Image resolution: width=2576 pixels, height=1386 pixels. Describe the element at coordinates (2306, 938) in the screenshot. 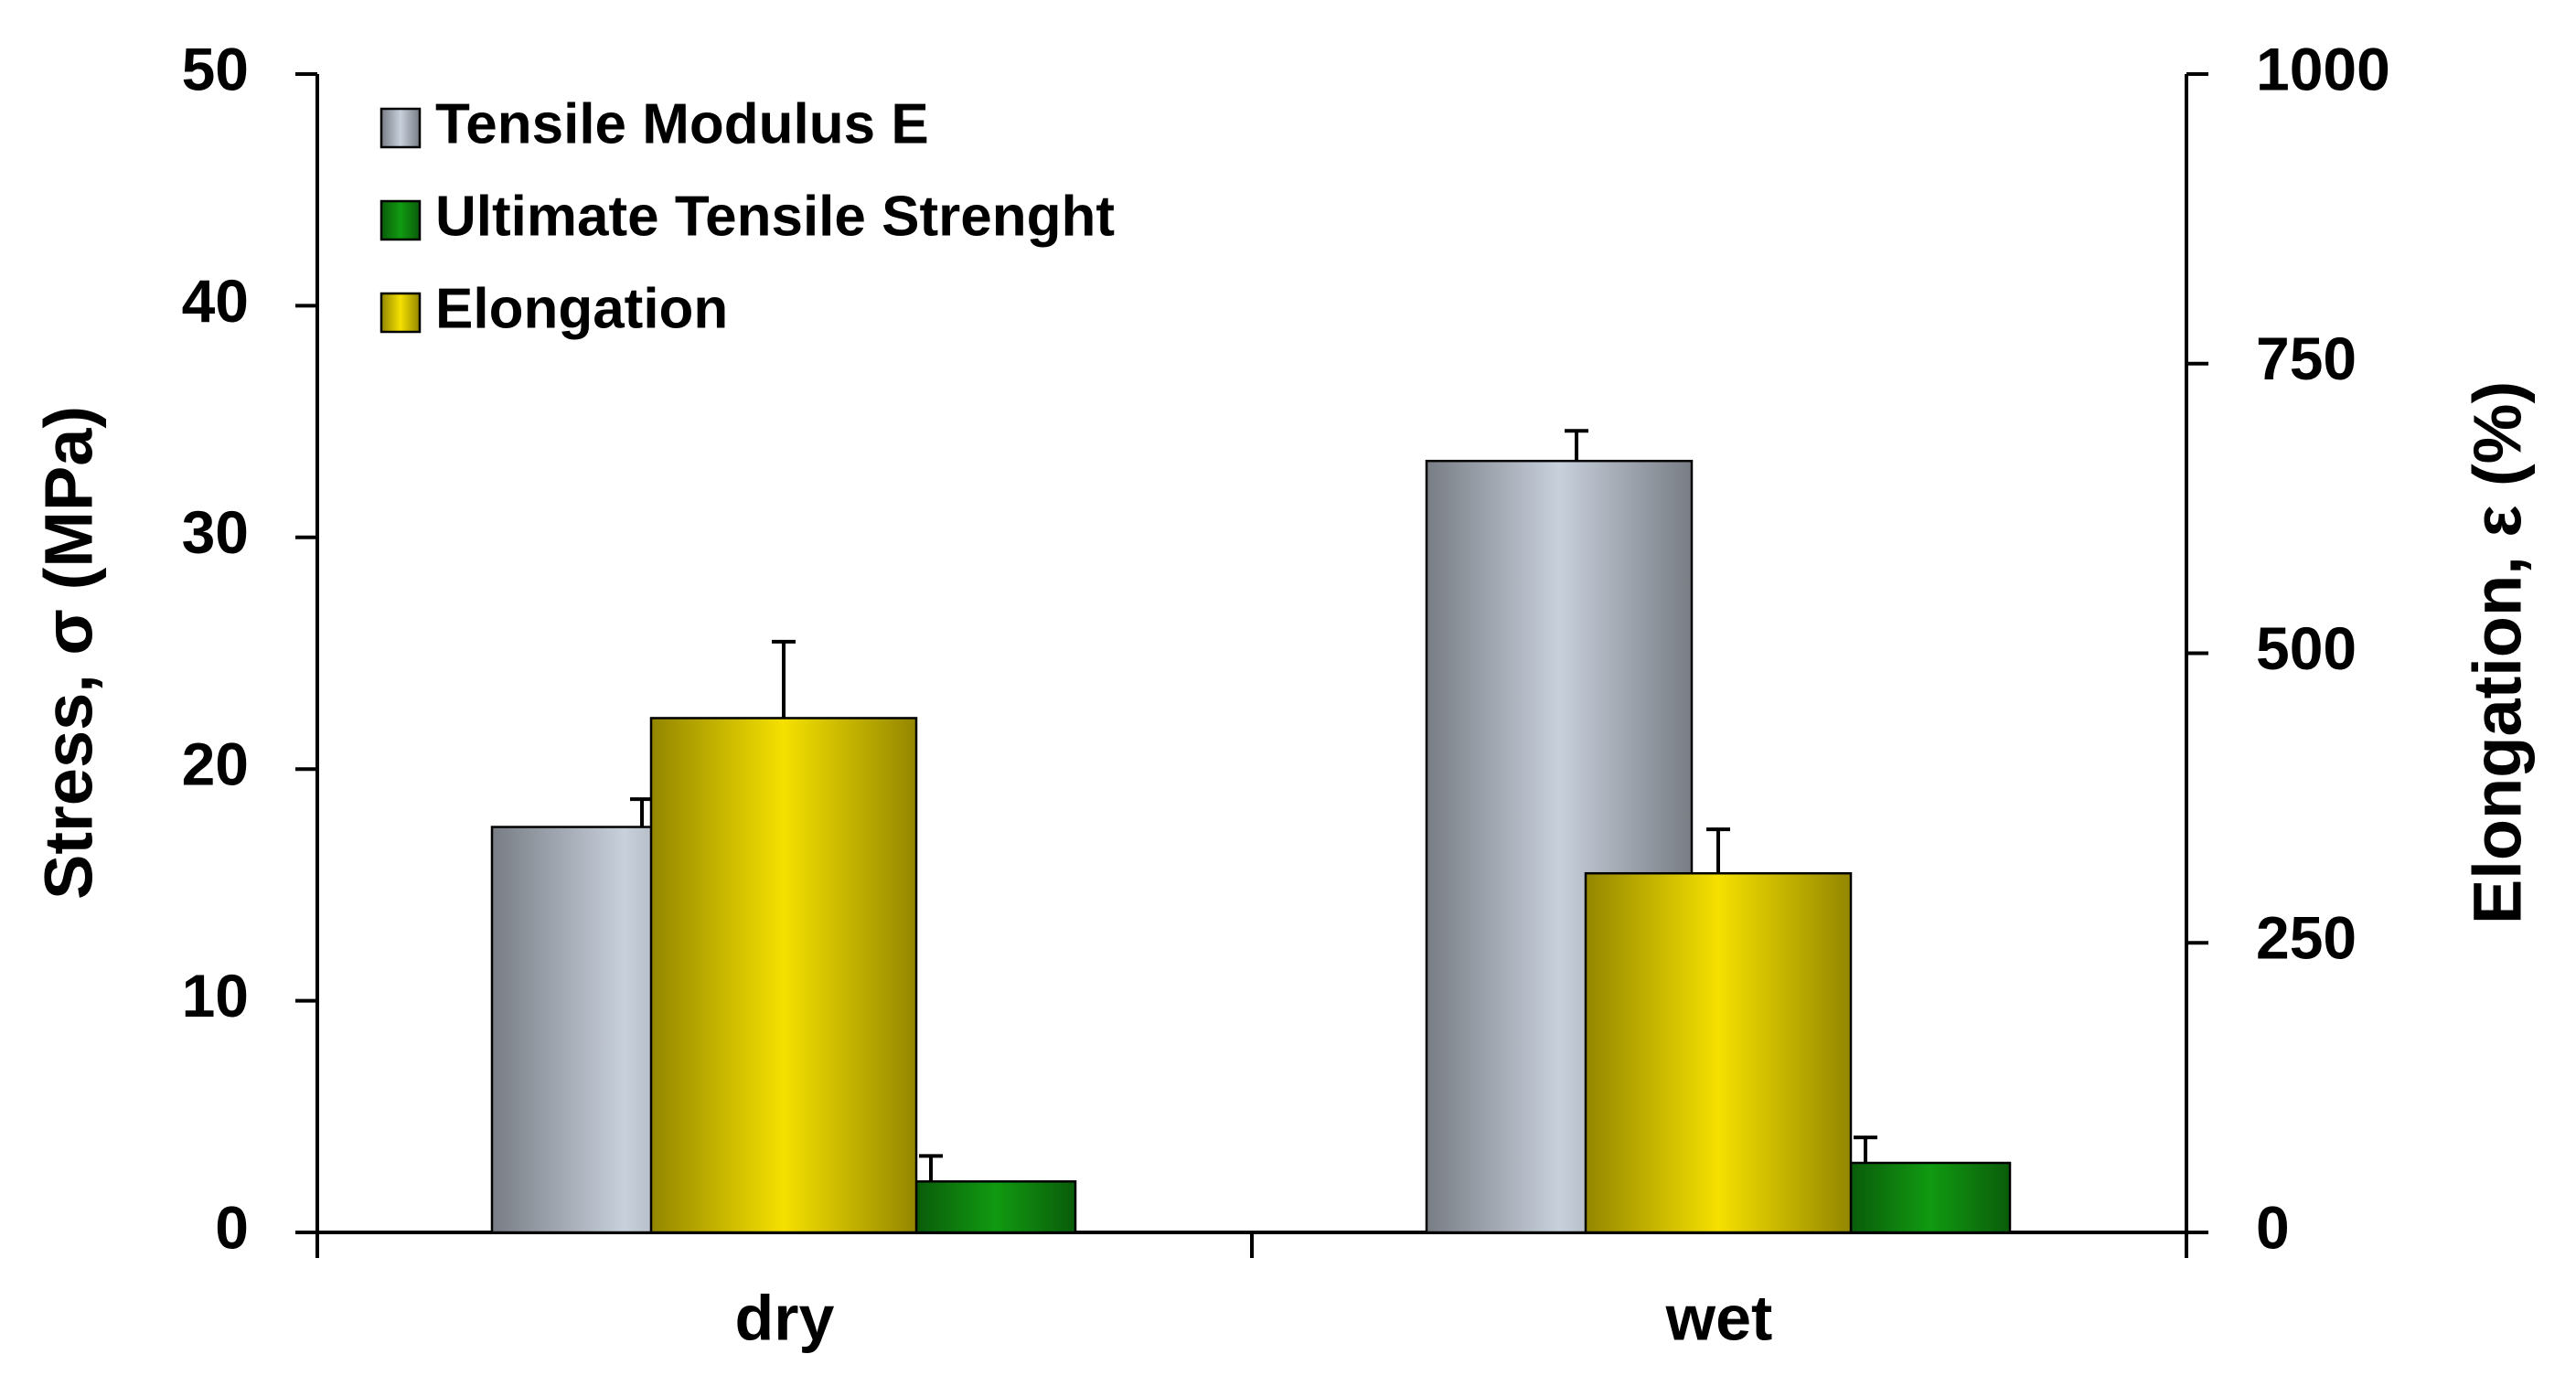

I see `y2-tick-label: 250` at that location.